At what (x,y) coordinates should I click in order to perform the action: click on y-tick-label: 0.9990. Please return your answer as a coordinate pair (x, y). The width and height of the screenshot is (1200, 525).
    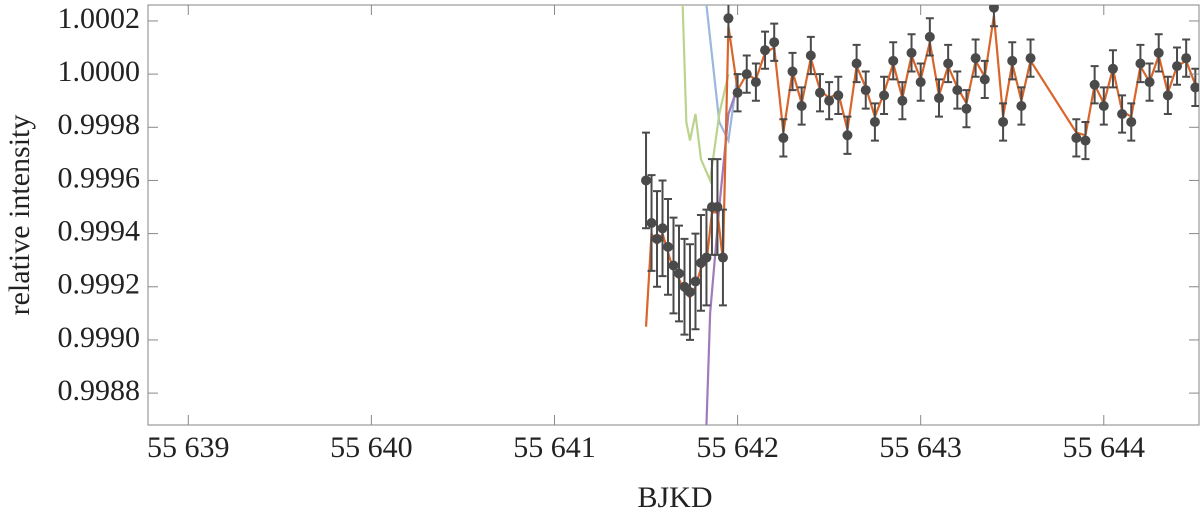
    Looking at the image, I should click on (99, 337).